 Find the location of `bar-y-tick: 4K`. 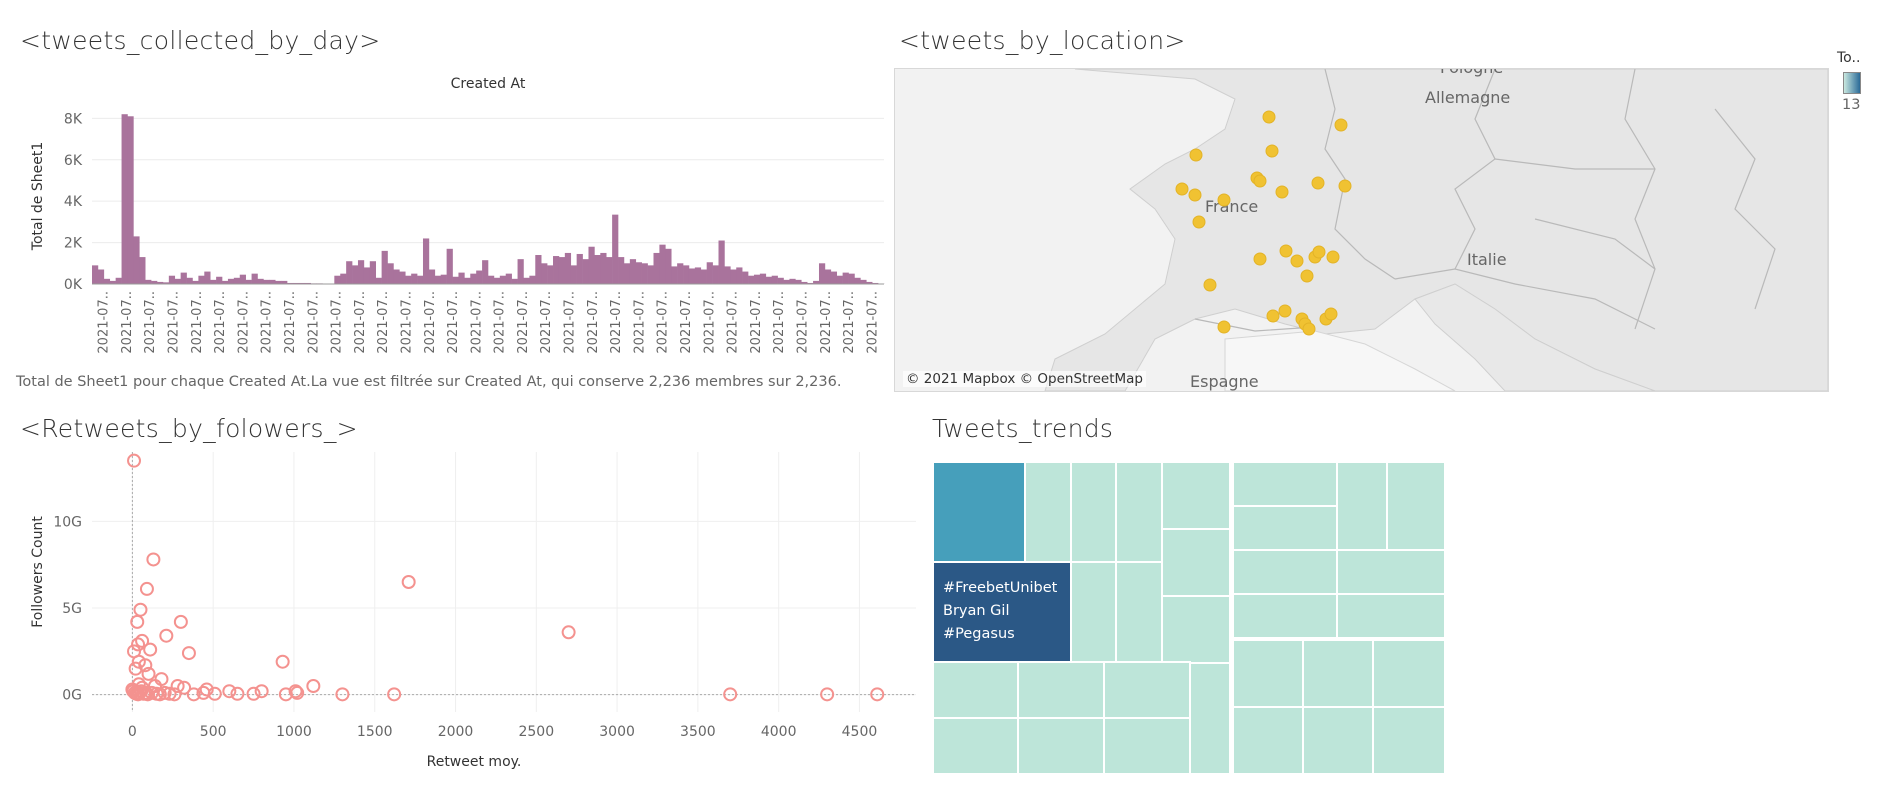

bar-y-tick: 4K is located at coordinates (73, 202).